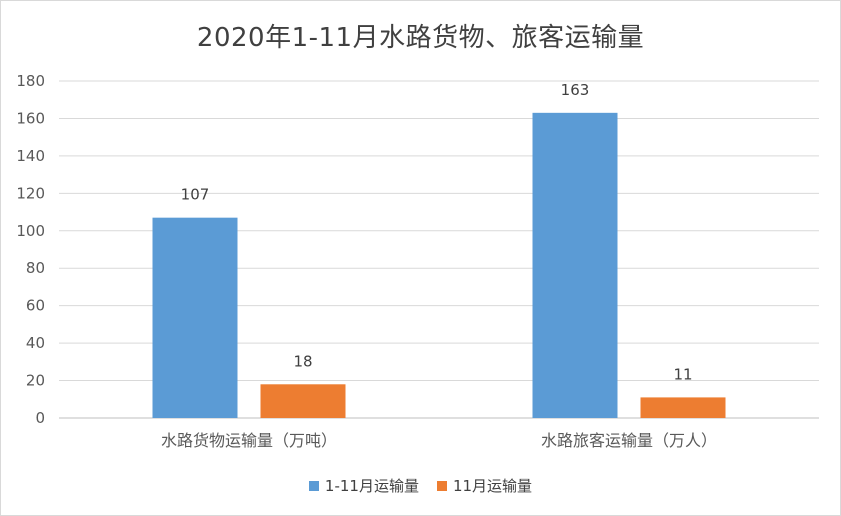 The width and height of the screenshot is (841, 516). Describe the element at coordinates (30, 81) in the screenshot. I see `y-tick-label: 180` at that location.